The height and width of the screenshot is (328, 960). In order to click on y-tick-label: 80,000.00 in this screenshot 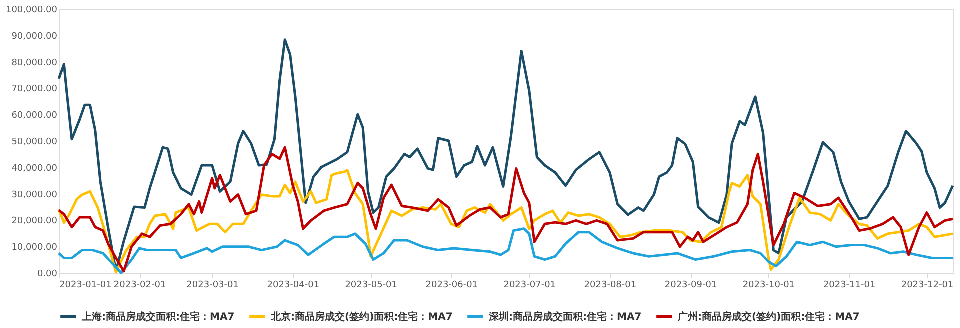, I will do `click(35, 63)`.